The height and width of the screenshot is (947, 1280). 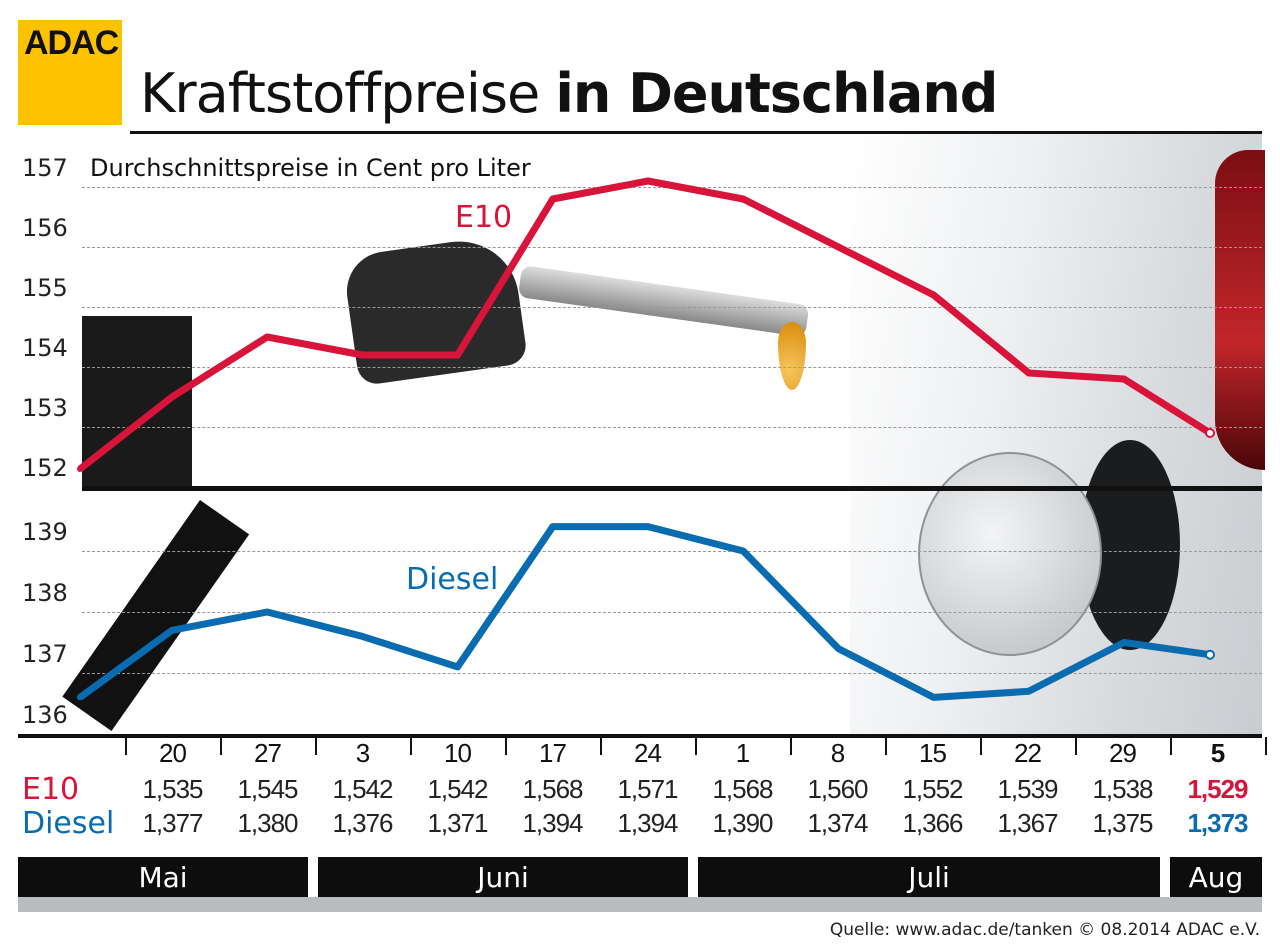 What do you see at coordinates (640, 736) in the screenshot?
I see `x-axis-line` at bounding box center [640, 736].